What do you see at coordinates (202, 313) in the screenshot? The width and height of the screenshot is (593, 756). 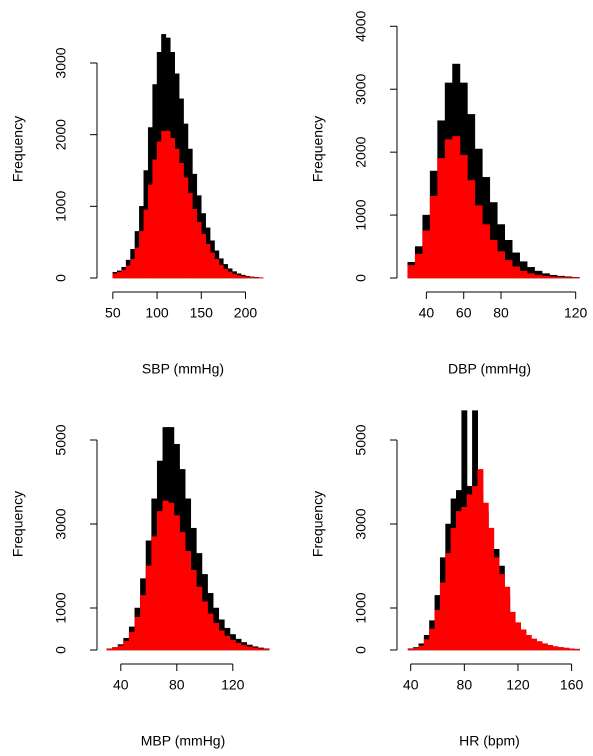 I see `x-tick-label: 150` at bounding box center [202, 313].